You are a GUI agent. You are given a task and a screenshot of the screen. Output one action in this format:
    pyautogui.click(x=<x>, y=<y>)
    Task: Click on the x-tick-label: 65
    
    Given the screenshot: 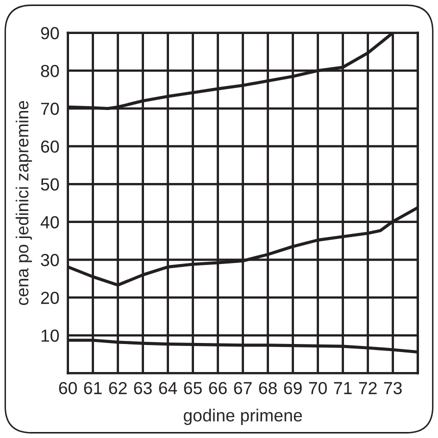 What is the action you would take?
    pyautogui.click(x=193, y=388)
    